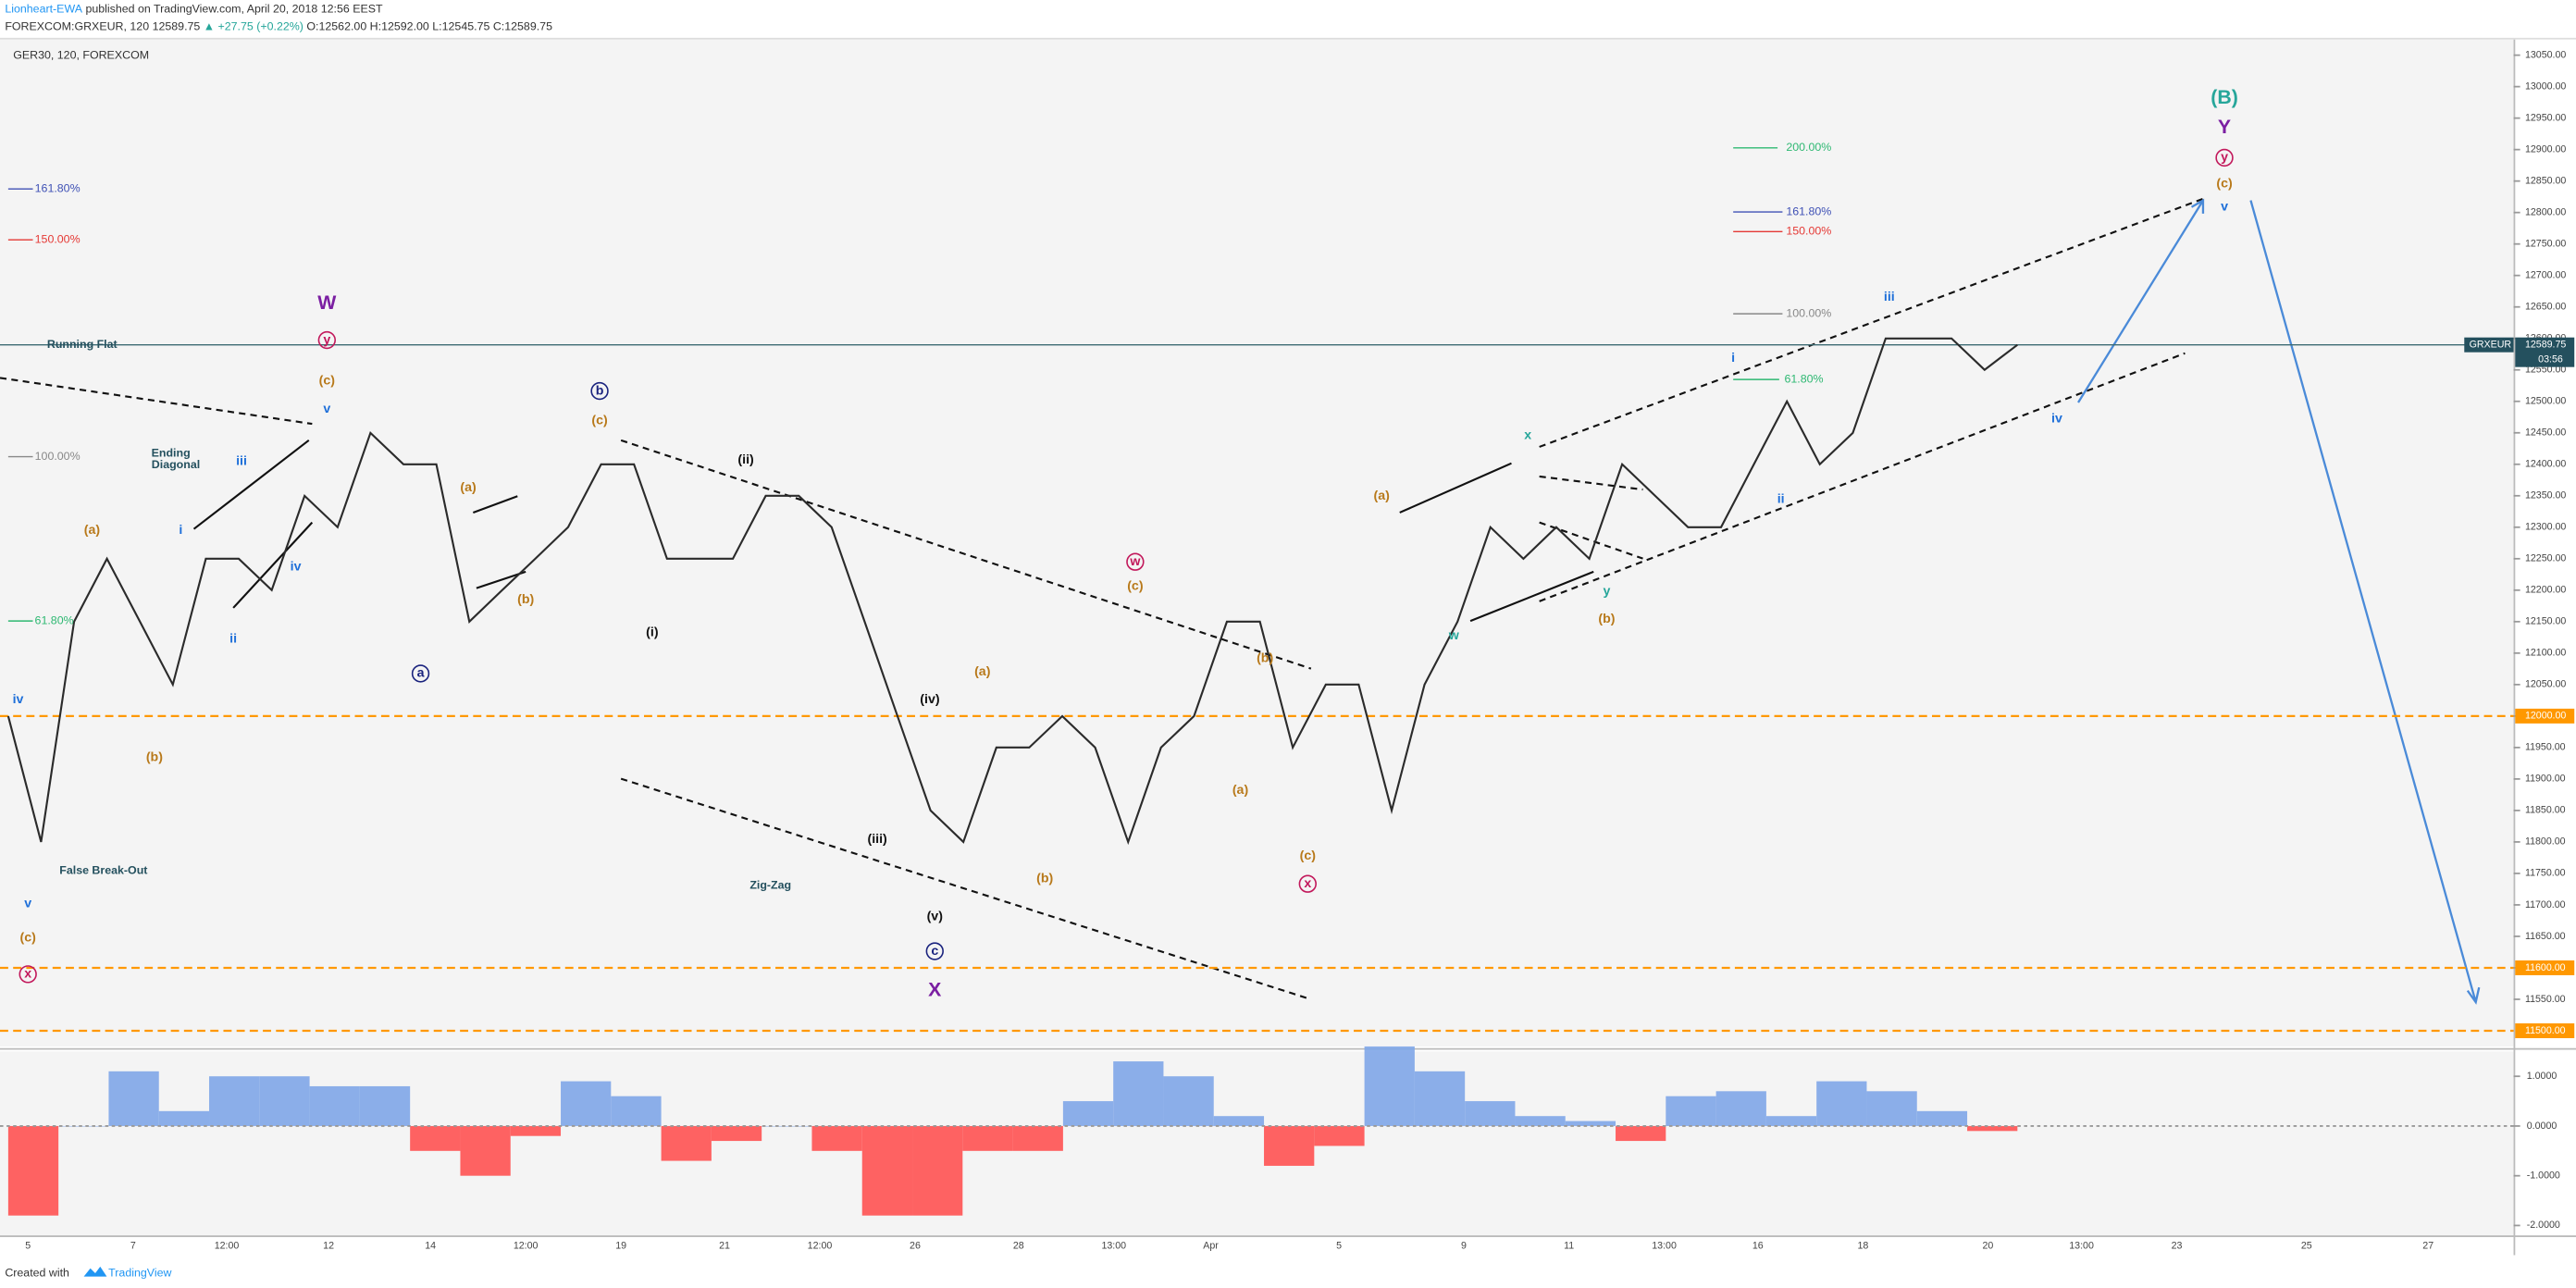 This screenshot has height=1288, width=2576. I want to click on projection-arrows, so click(2279, 601).